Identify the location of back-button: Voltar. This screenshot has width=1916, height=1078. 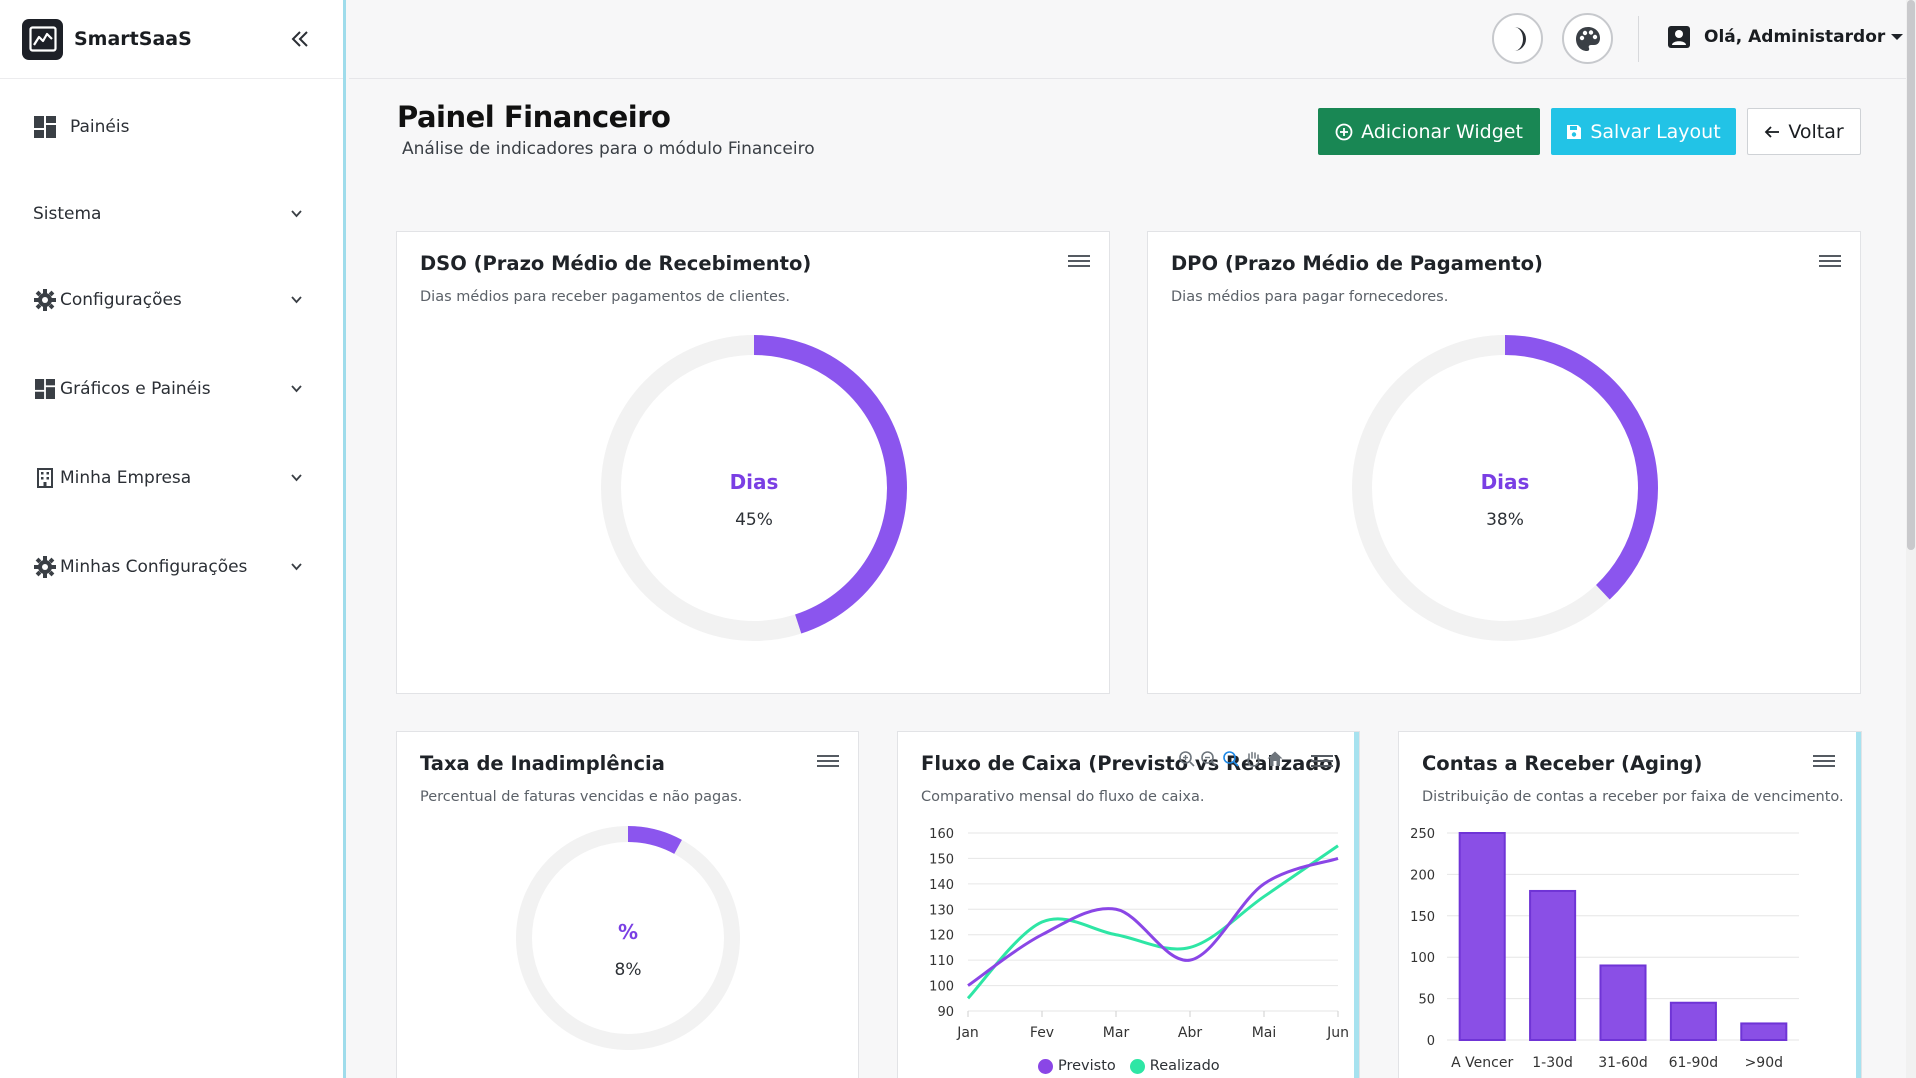
(1804, 131).